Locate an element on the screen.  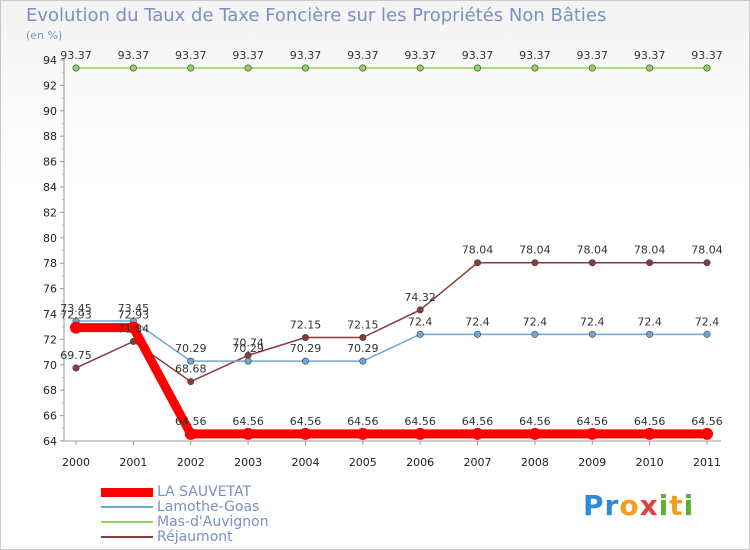
proxiti-logo: Proxiti is located at coordinates (639, 505).